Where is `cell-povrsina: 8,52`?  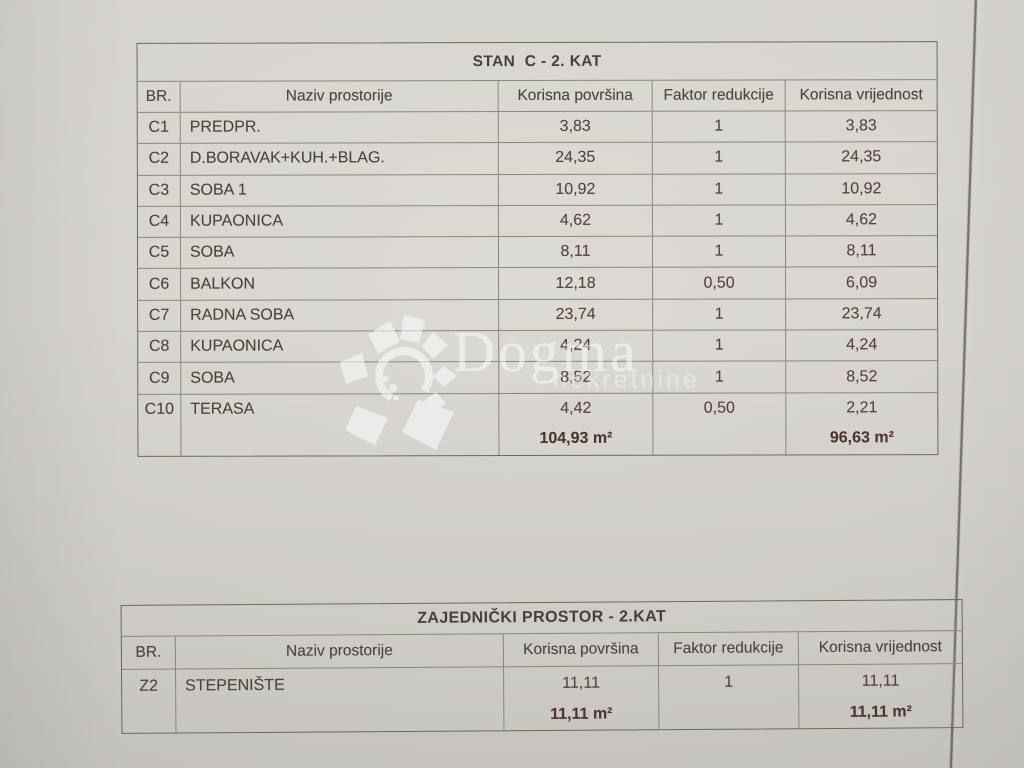 cell-povrsina: 8,52 is located at coordinates (576, 377).